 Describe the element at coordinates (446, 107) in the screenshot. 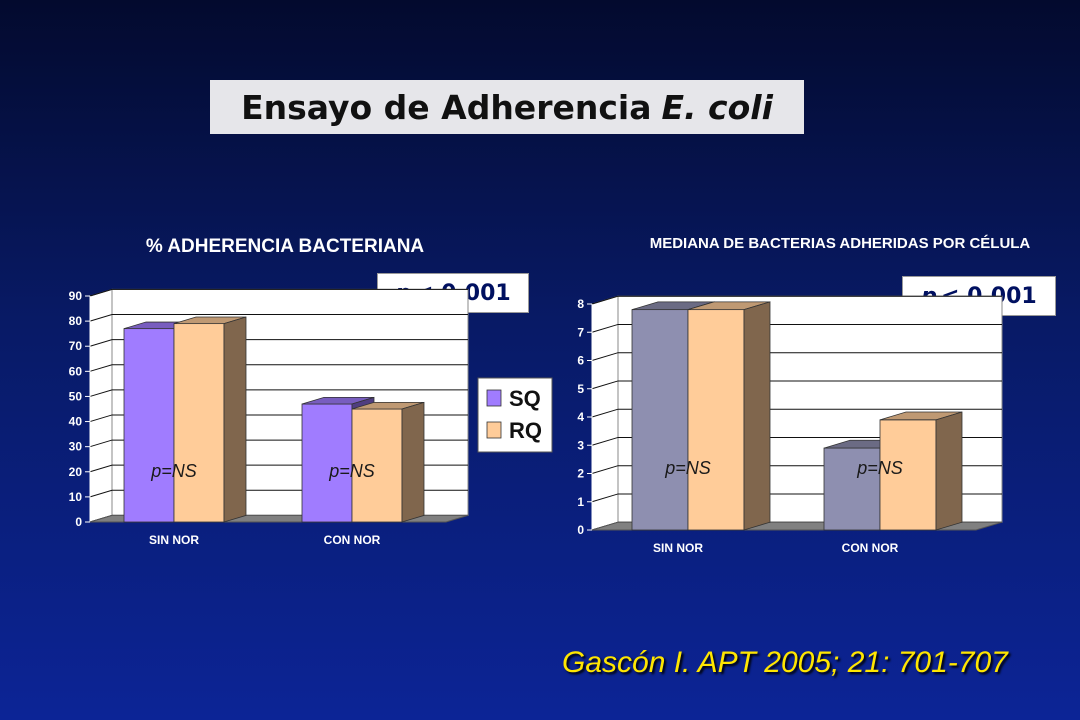

I see `slide-title-main: Ensayo de Adherencia` at that location.